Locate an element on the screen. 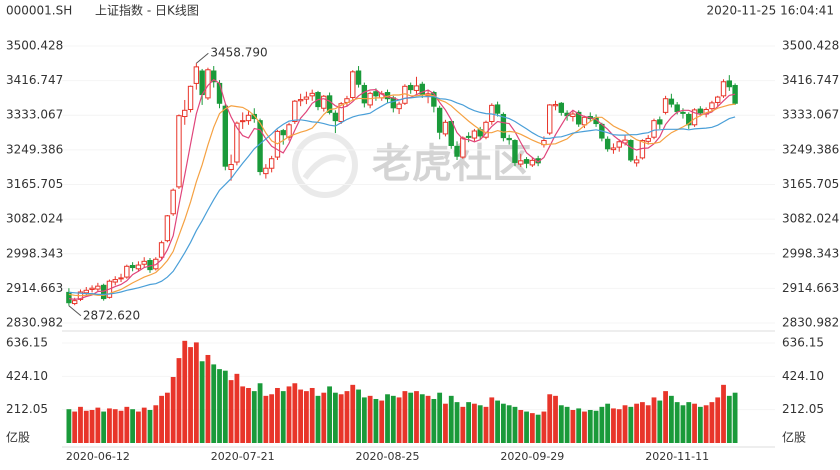 The width and height of the screenshot is (840, 470). y-tick-label: 3500.428 is located at coordinates (34, 46).